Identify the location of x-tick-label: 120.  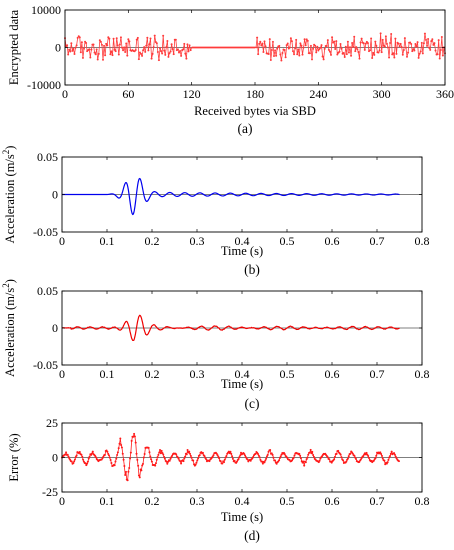
(192, 94).